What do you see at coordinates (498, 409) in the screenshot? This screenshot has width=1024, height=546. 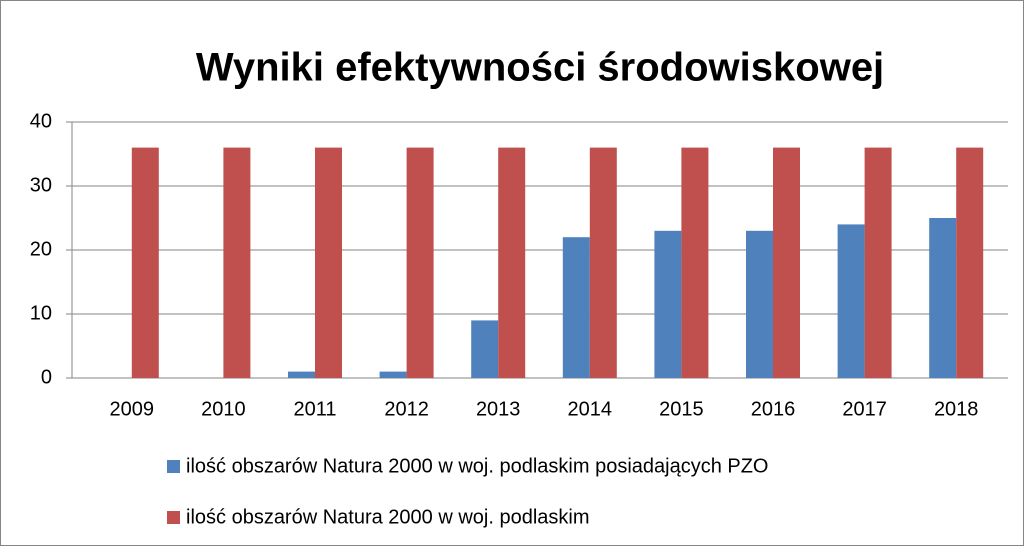 I see `x-tick-label: 2013` at bounding box center [498, 409].